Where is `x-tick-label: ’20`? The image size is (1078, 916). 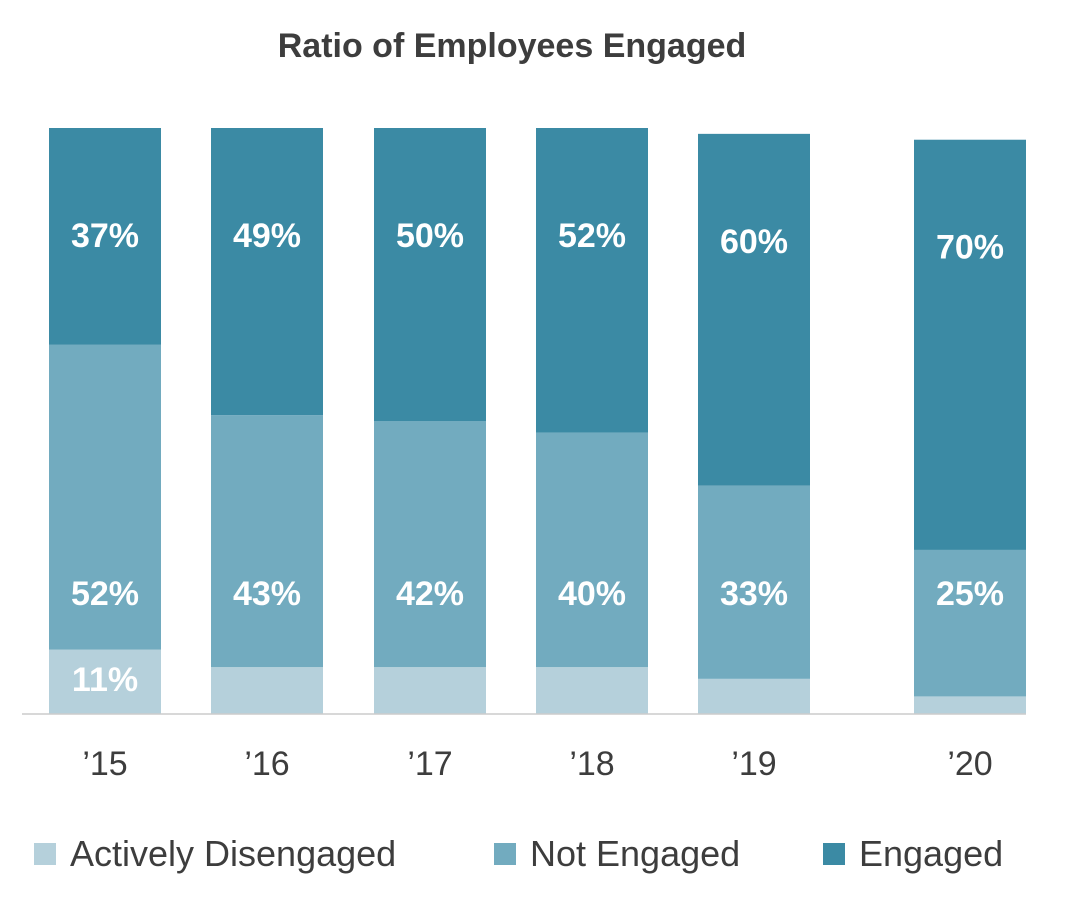 x-tick-label: ’20 is located at coordinates (969, 764).